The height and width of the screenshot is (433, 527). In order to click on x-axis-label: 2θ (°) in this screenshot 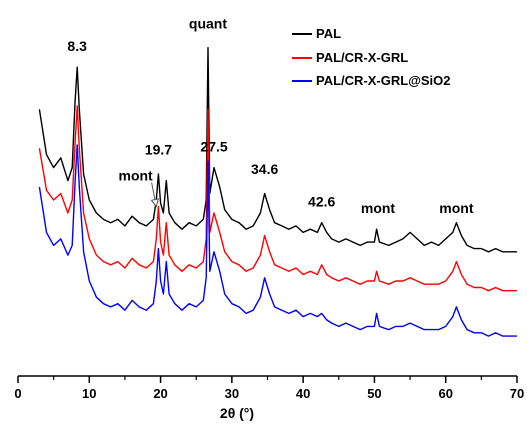, I will do `click(237, 413)`.